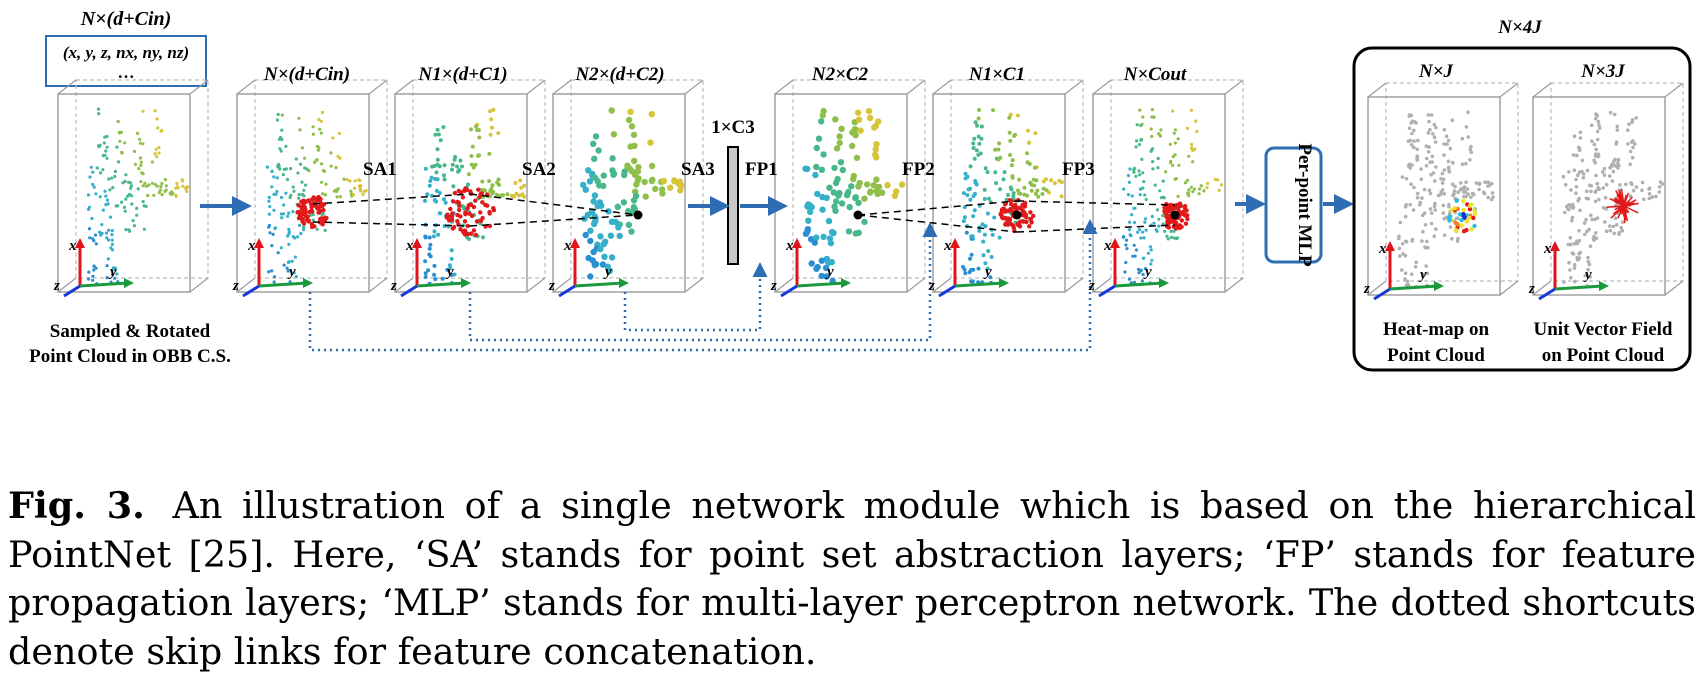  Describe the element at coordinates (272, 268) in the screenshot. I see `axis-triad-2: x y z` at that location.